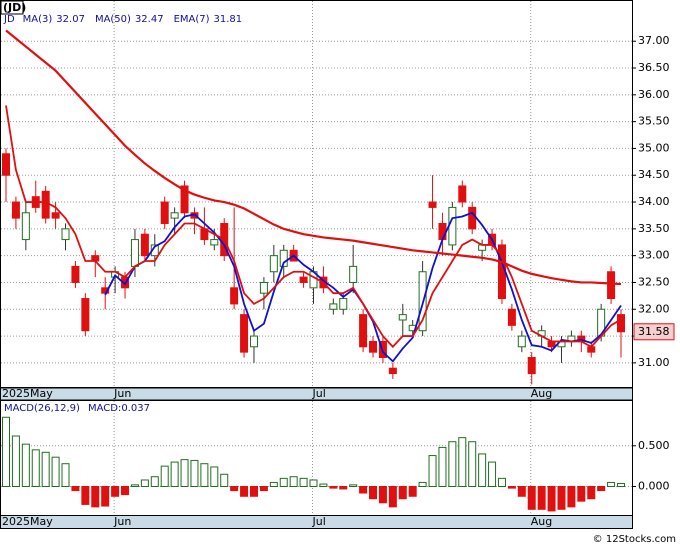  I want to click on x-tick-label: 2025May, so click(27, 521).